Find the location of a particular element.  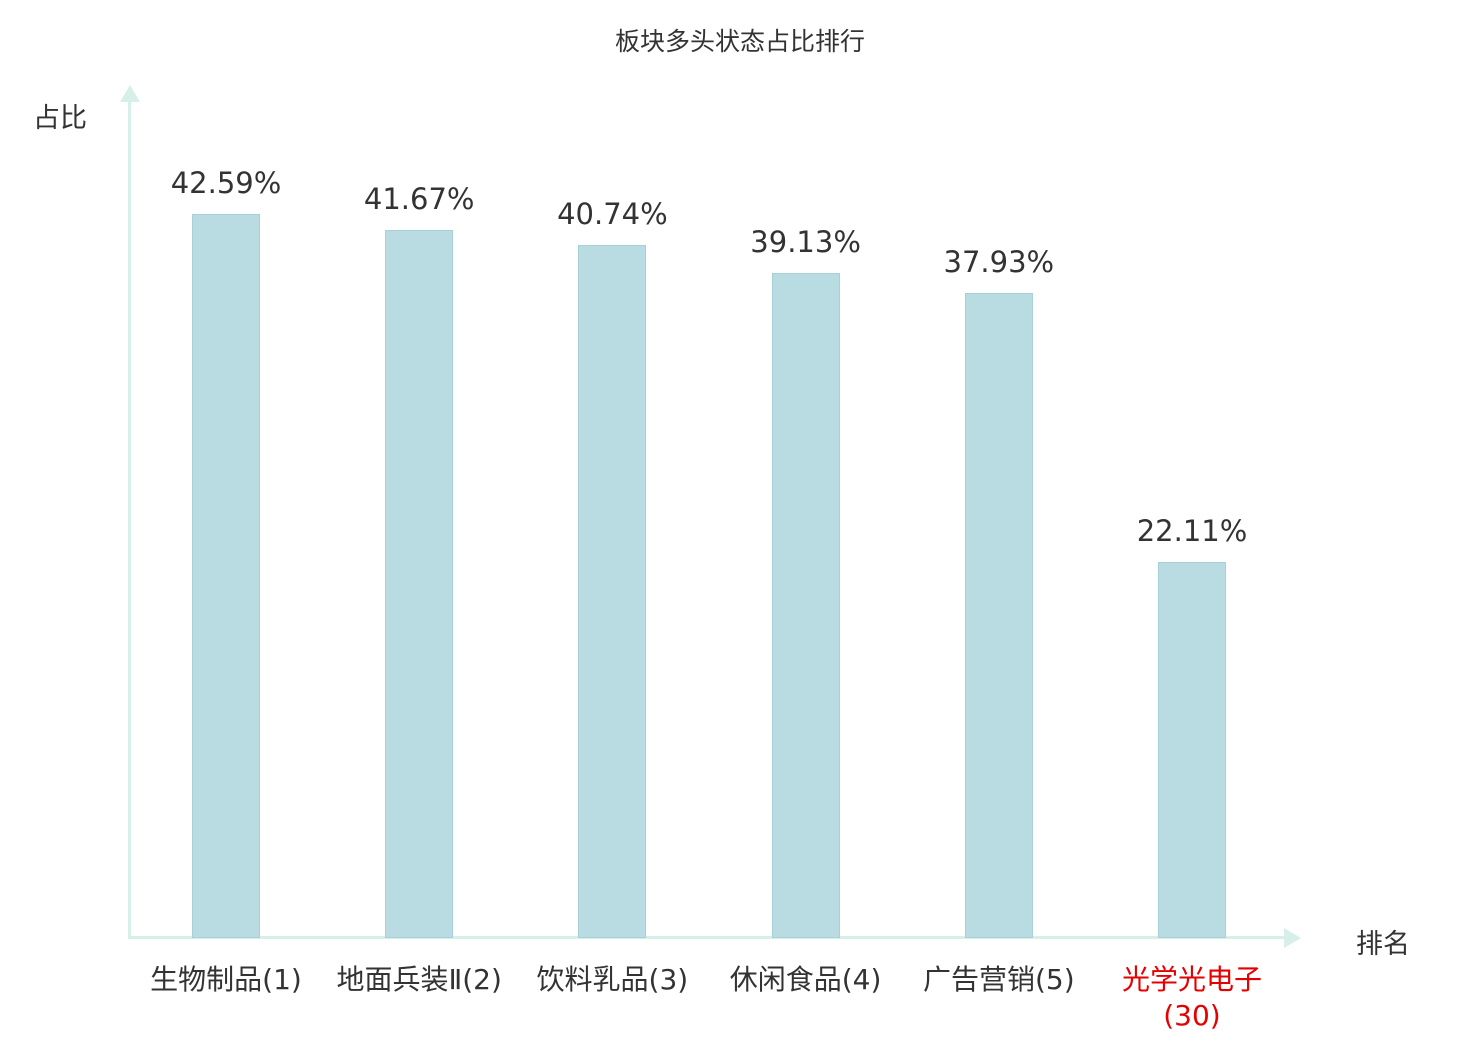

bar-value-label: 22.11% is located at coordinates (1192, 531).